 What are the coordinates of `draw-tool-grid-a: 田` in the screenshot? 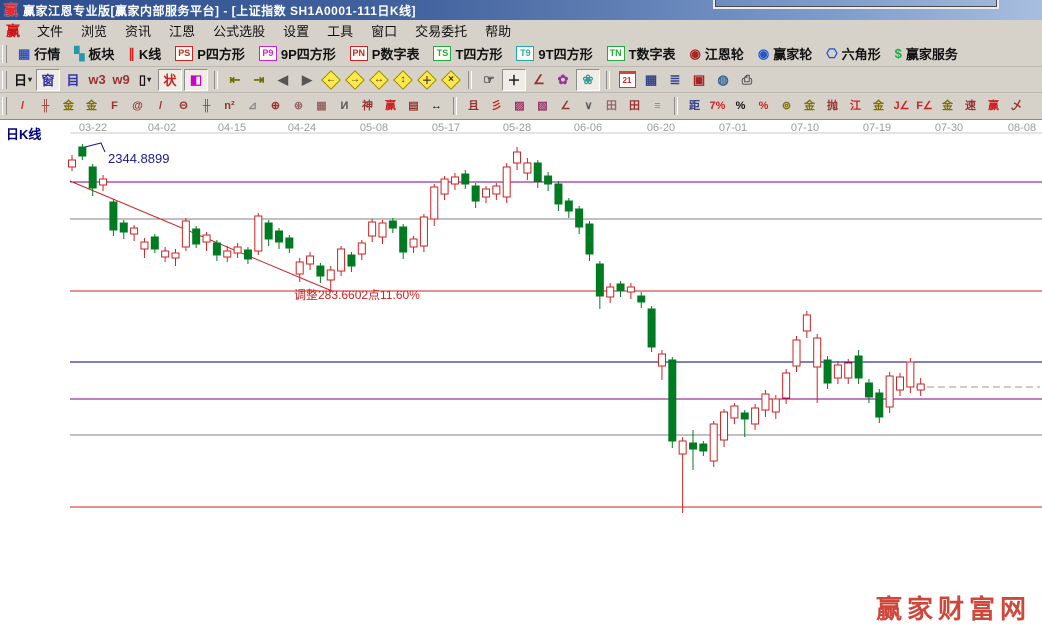 It's located at (611, 106).